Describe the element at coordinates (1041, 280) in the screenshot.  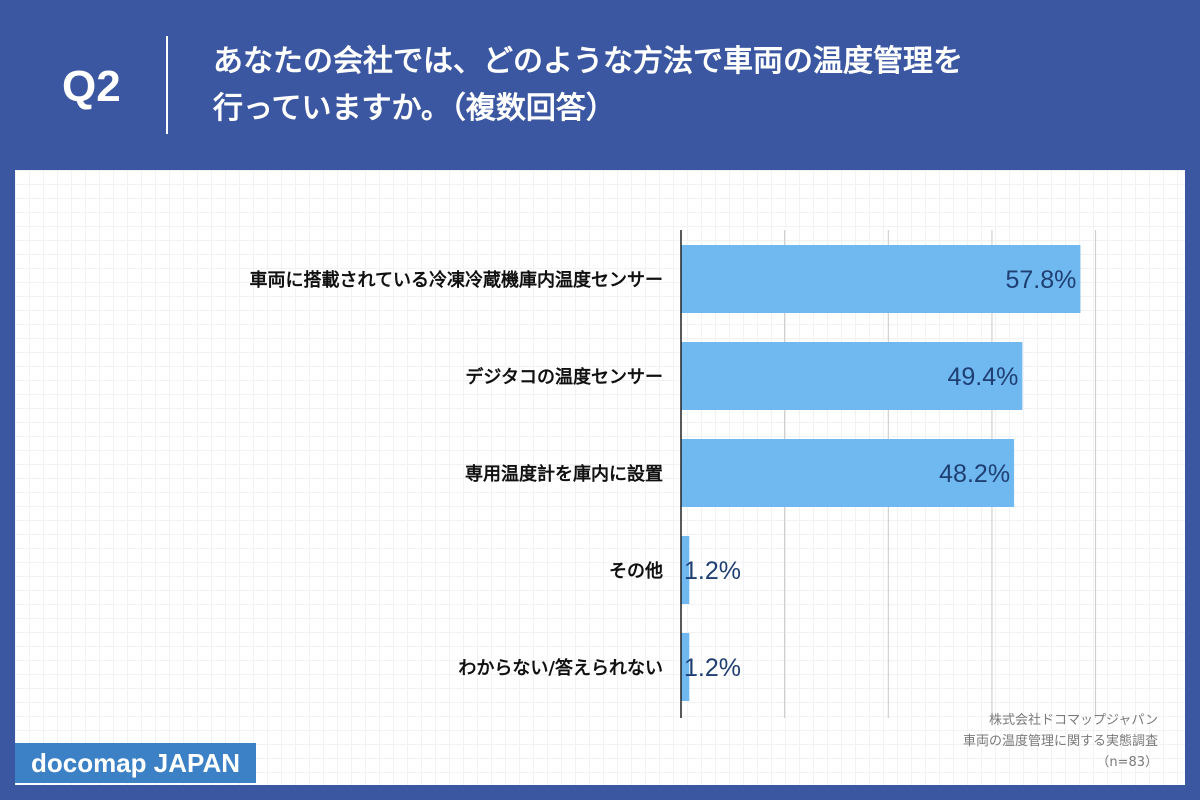
I see `value-label: 57.8%` at that location.